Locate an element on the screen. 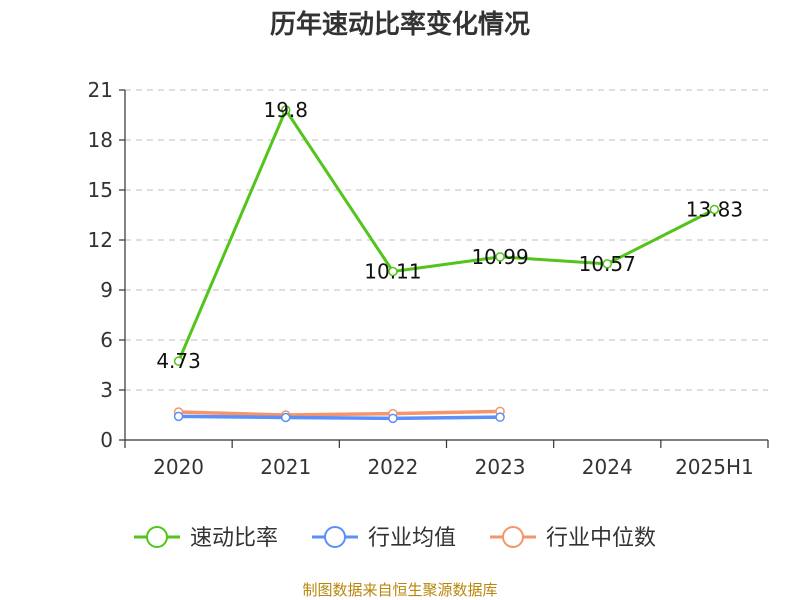 The width and height of the screenshot is (800, 600). y-tick-label-12: 12 is located at coordinates (100, 240).